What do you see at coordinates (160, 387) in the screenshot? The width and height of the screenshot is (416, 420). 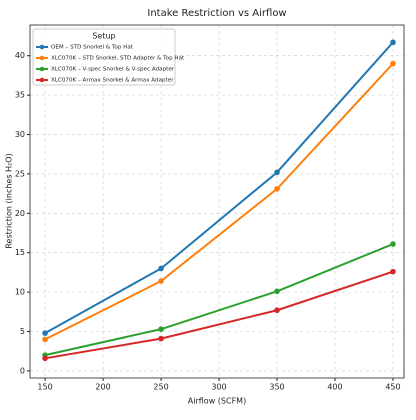 I see `x-tick-label: 250` at bounding box center [160, 387].